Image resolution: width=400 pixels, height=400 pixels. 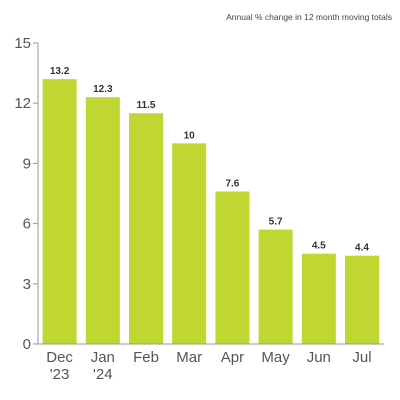 What do you see at coordinates (27, 163) in the screenshot?
I see `y-tick-label: 9` at bounding box center [27, 163].